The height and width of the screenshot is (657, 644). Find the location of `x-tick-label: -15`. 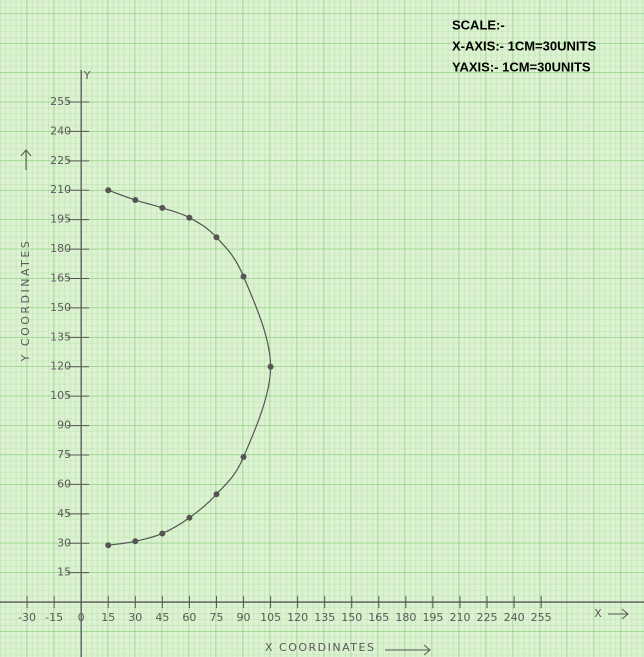

x-tick-label: -15 is located at coordinates (54, 617).